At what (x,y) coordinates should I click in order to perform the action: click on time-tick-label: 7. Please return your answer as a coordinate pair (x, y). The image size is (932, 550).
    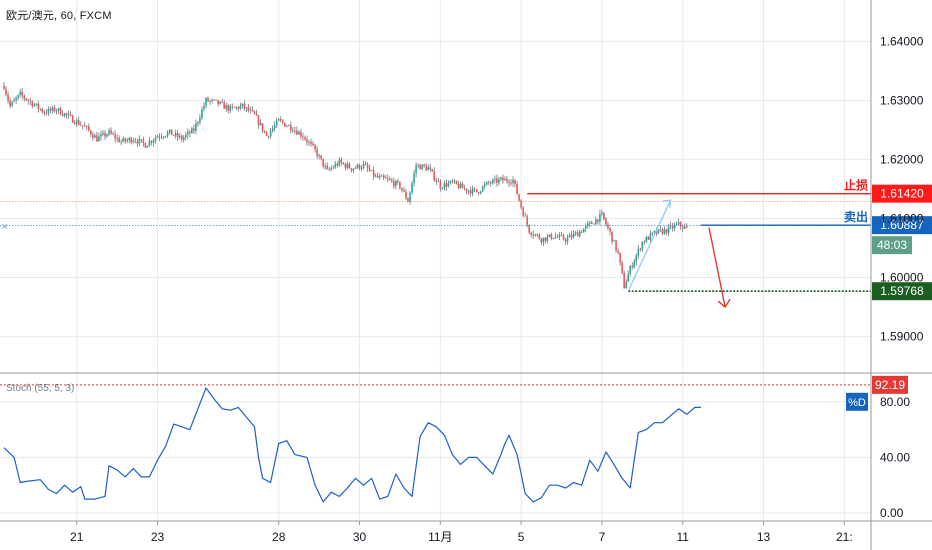
    Looking at the image, I should click on (602, 537).